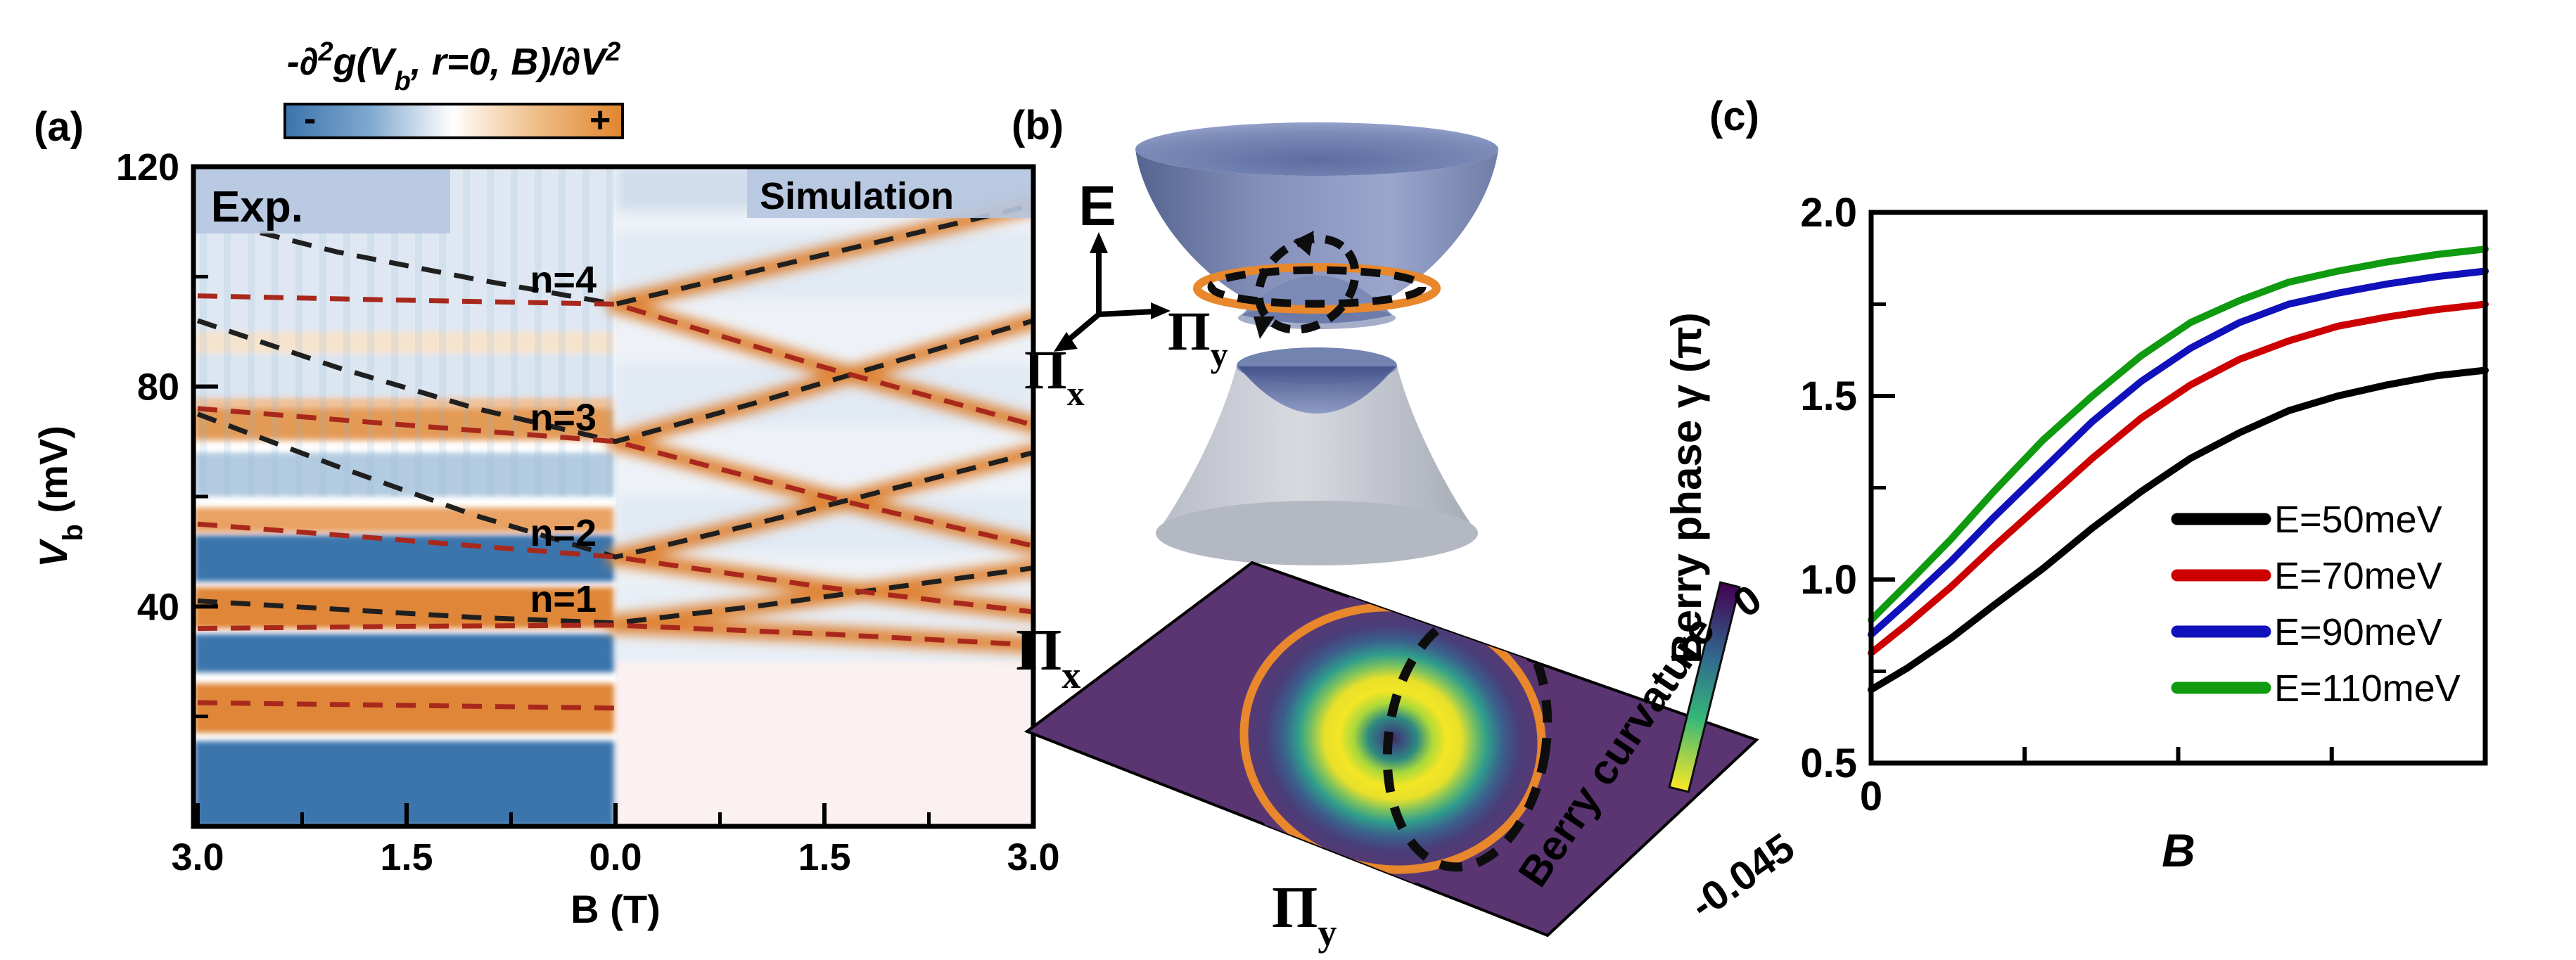 The width and height of the screenshot is (2576, 960). I want to click on colorbar-plus-label: +, so click(600, 121).